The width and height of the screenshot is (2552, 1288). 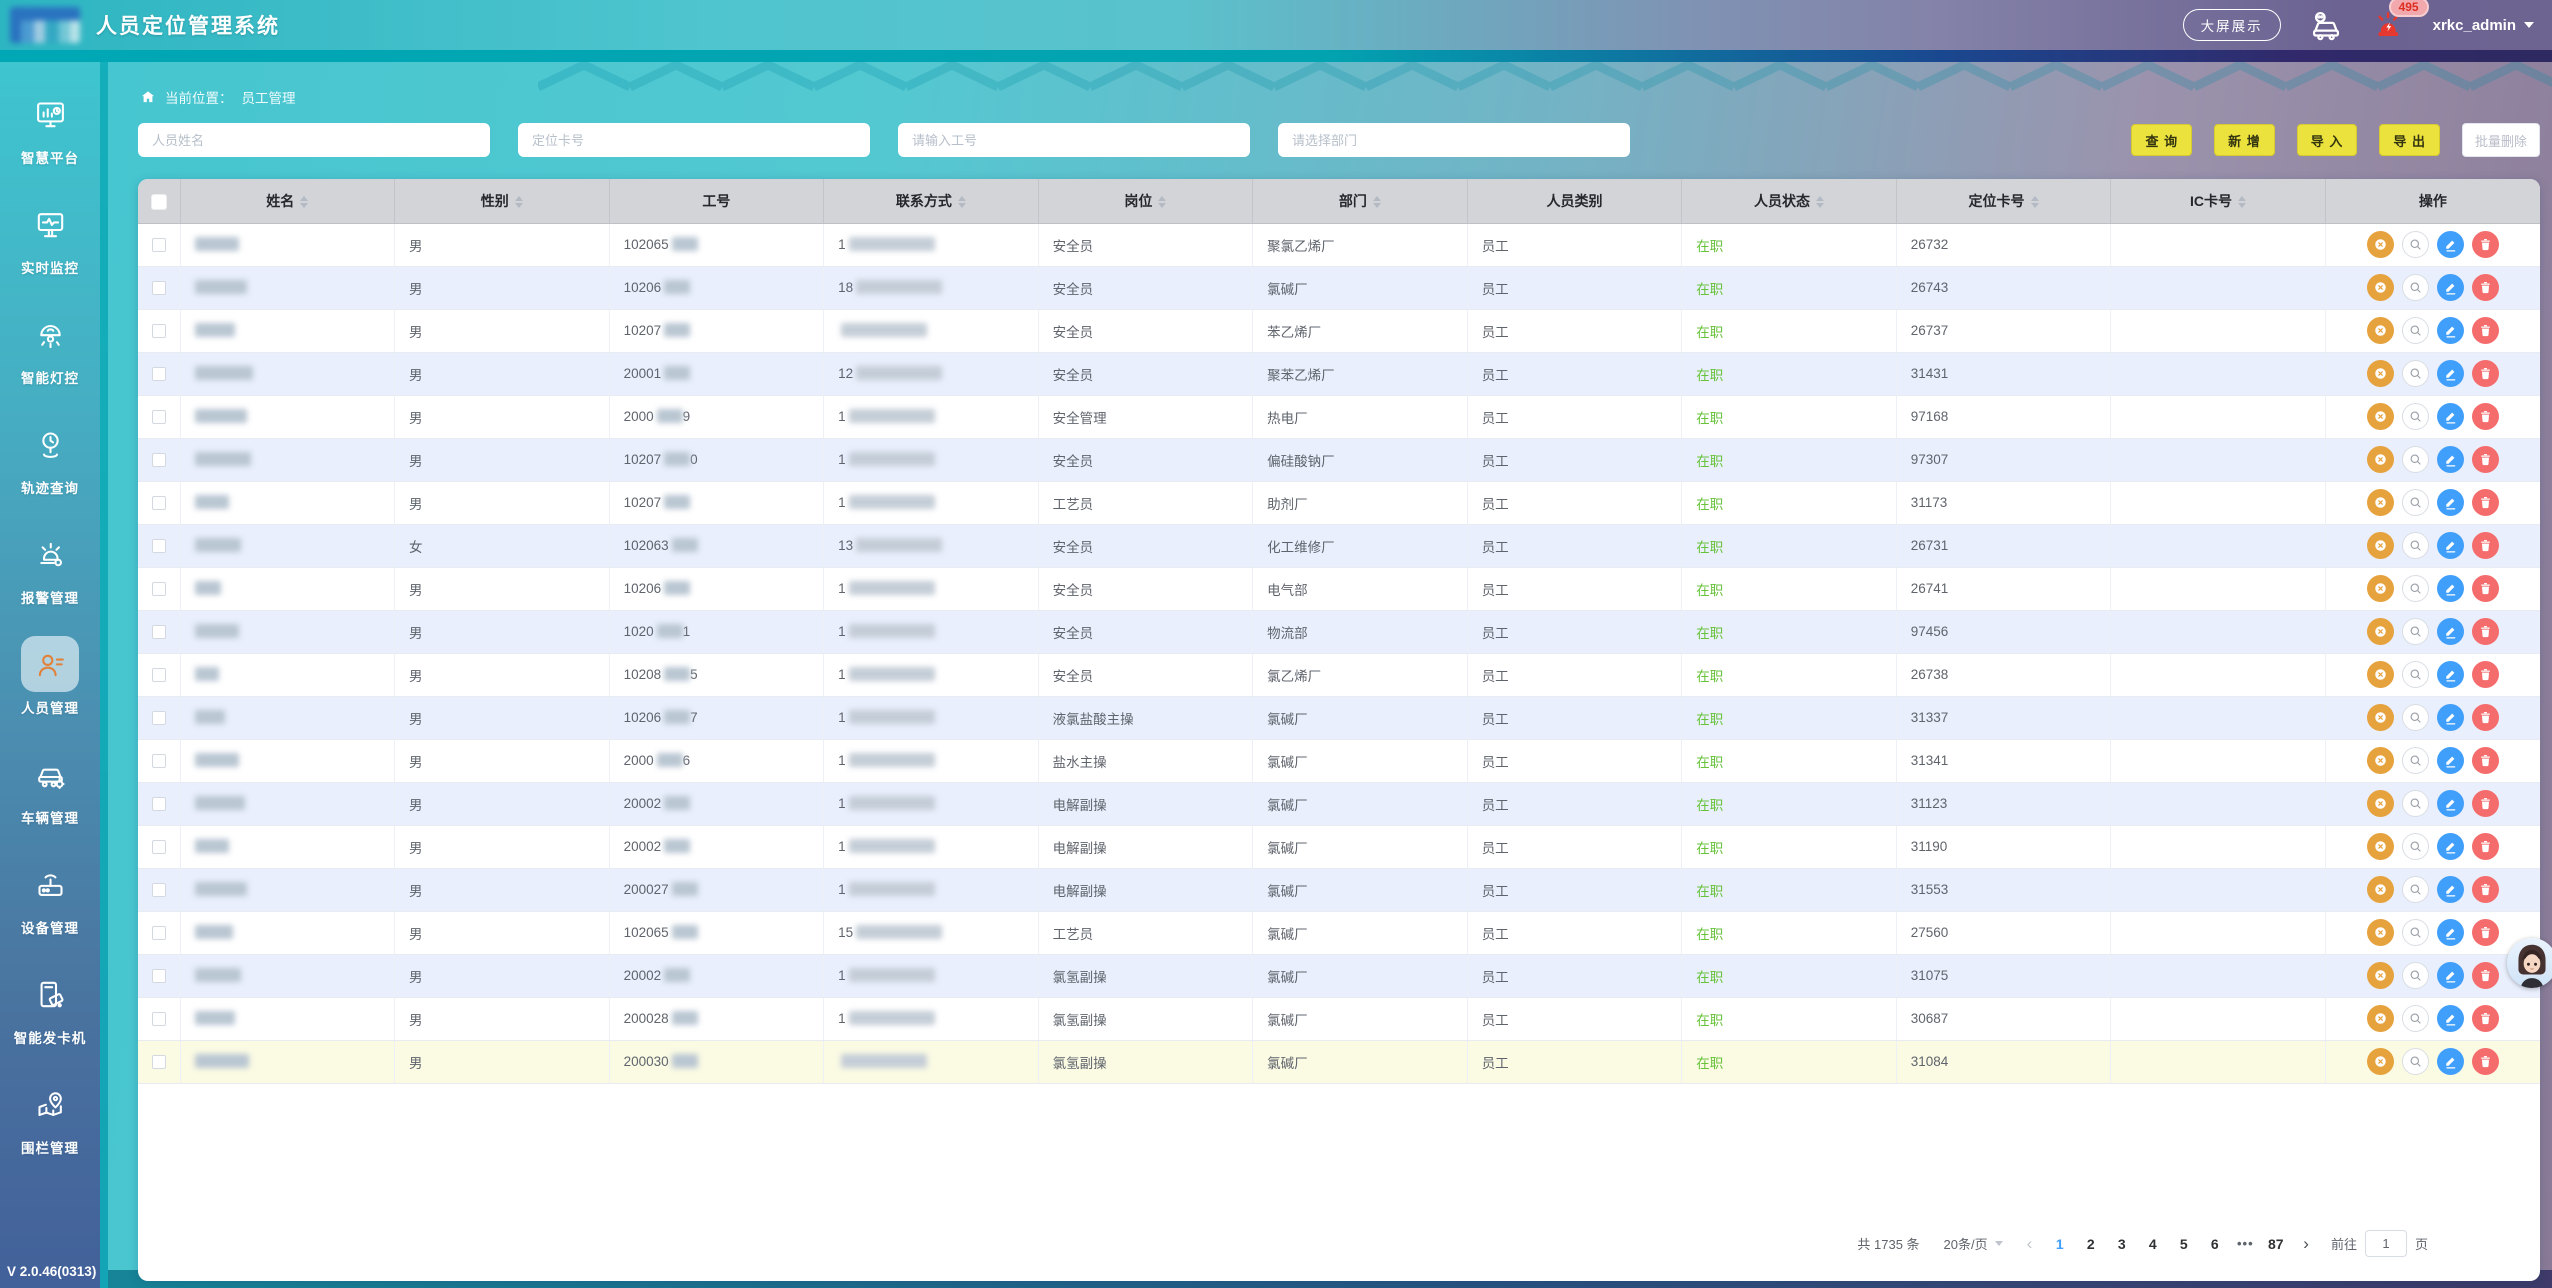 What do you see at coordinates (50, 126) in the screenshot?
I see `sidebar-item-smart-platform: 智慧平台` at bounding box center [50, 126].